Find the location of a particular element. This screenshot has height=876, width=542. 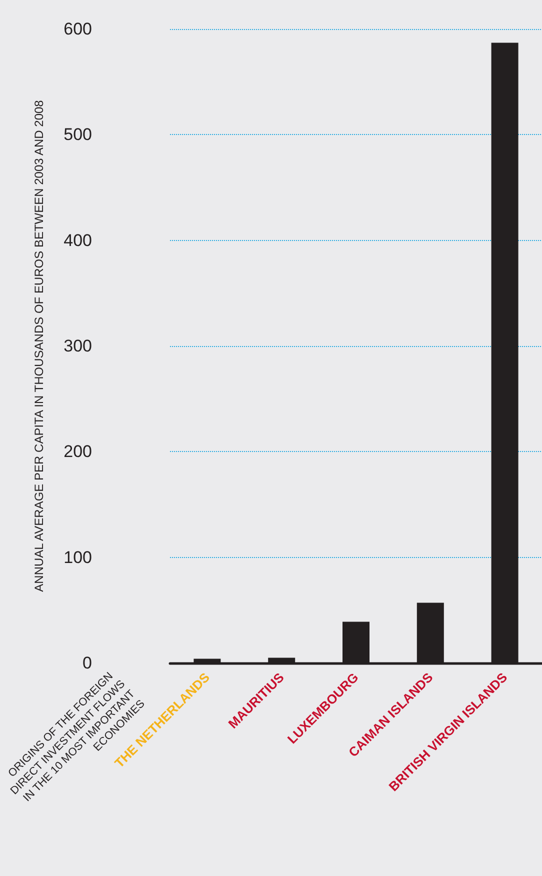

y-tick-label: 0 is located at coordinates (87, 663).